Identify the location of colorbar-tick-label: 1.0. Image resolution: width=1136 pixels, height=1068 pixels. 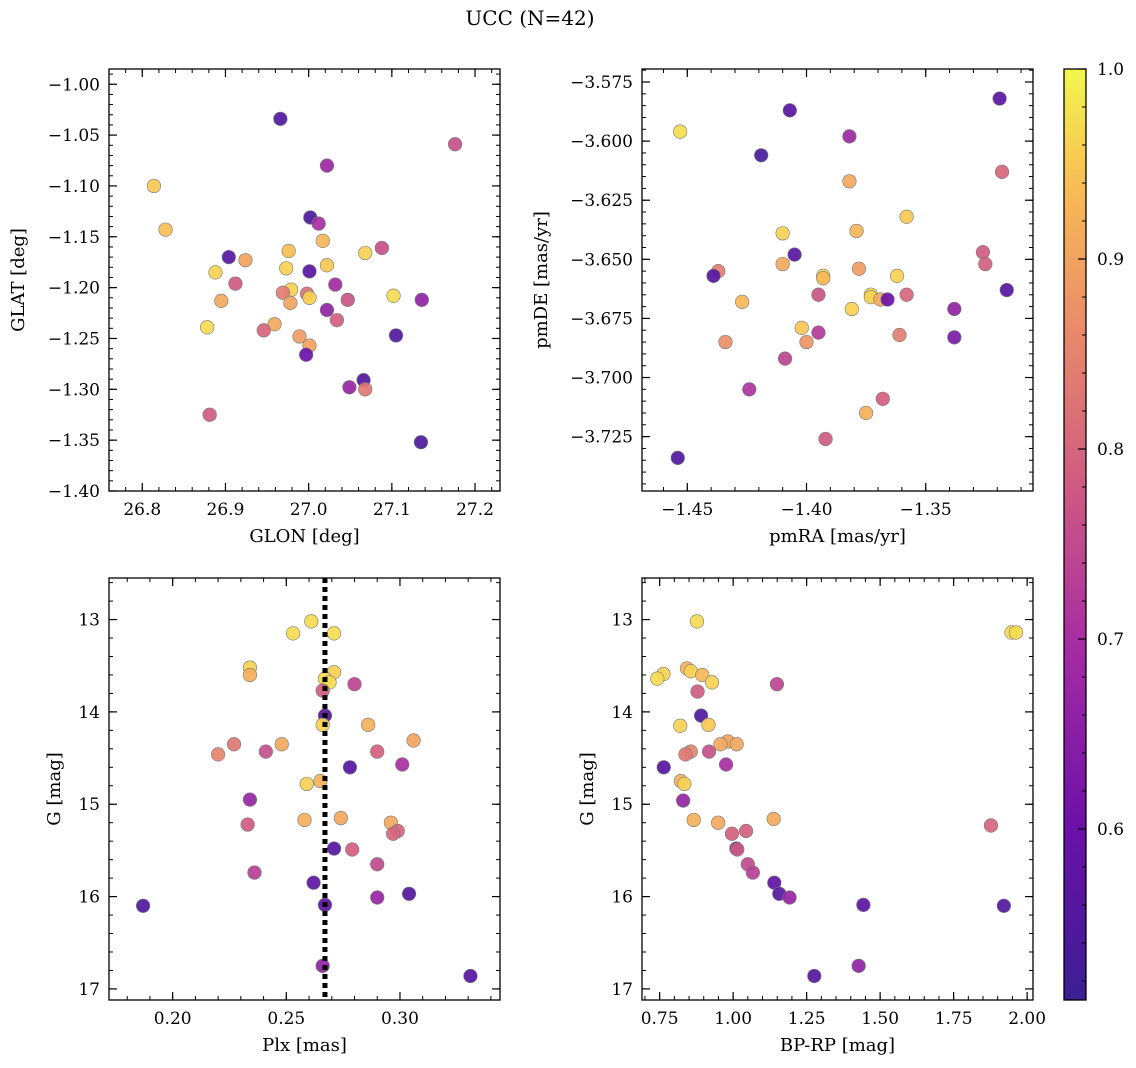
(1110, 70).